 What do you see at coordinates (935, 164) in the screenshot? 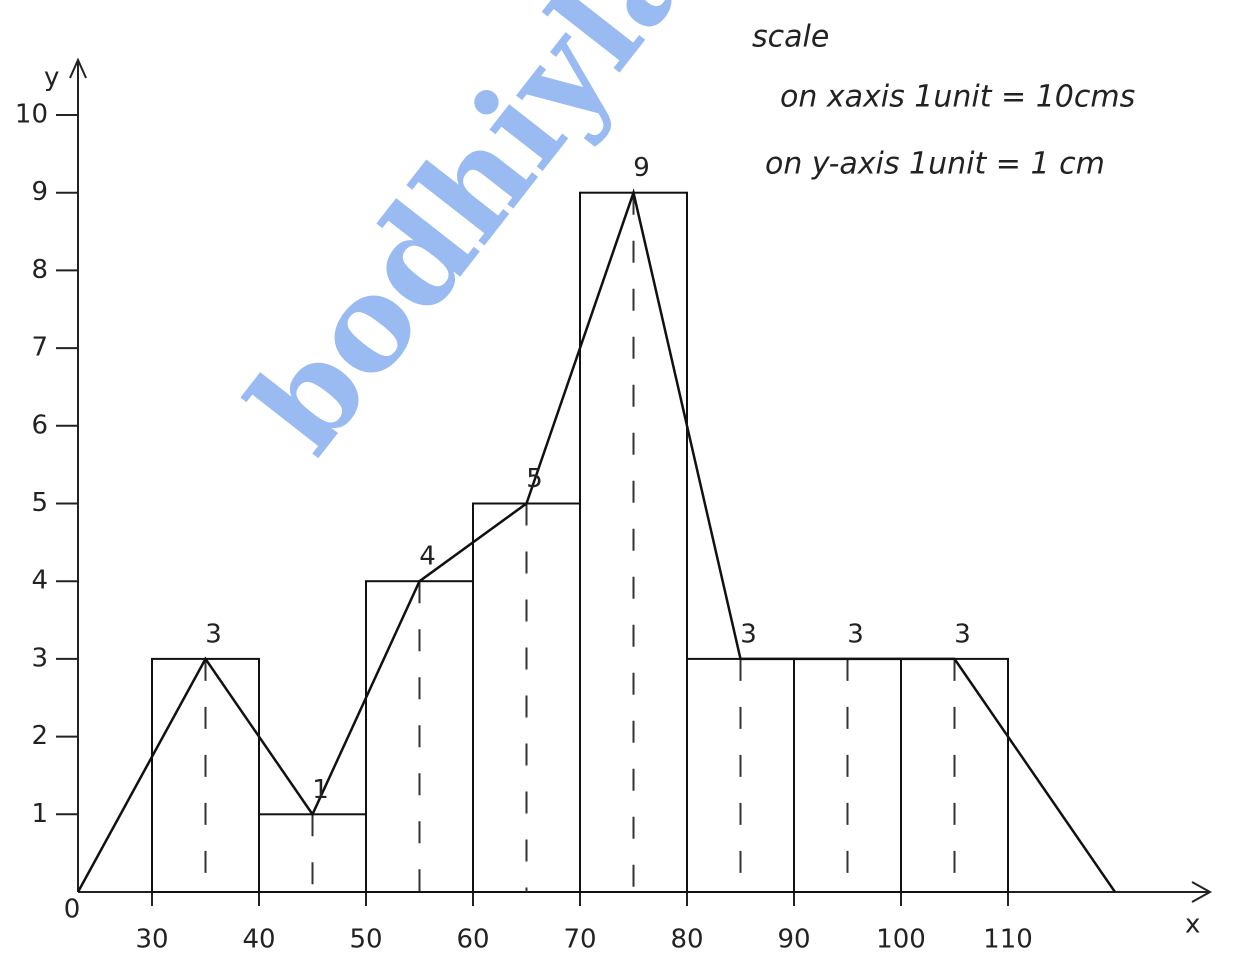
I see `annotation: on y-axis 1unit = 1 cm` at bounding box center [935, 164].